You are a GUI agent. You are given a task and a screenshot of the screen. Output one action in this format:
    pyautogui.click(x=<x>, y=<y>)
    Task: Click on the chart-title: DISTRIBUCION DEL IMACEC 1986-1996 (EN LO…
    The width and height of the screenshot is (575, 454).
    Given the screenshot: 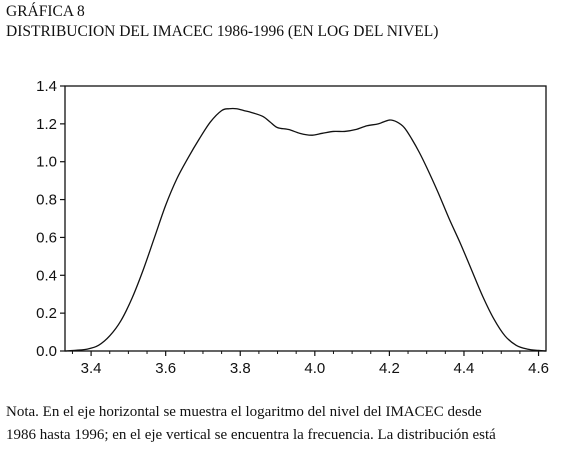 What is the action you would take?
    pyautogui.click(x=222, y=31)
    